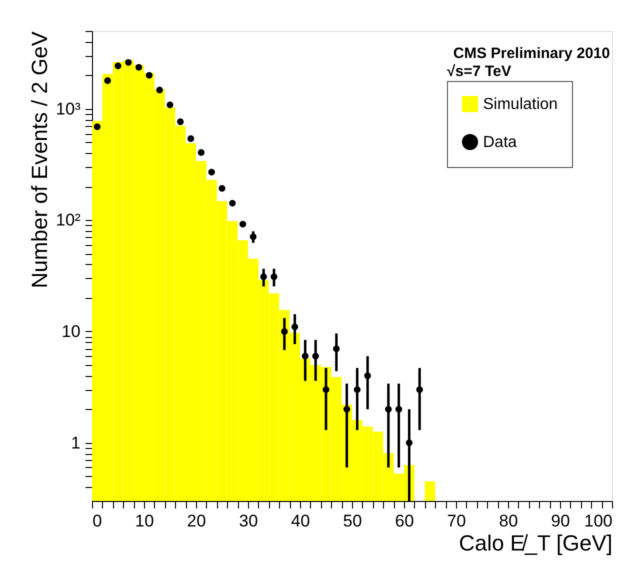 This screenshot has width=637, height=578. I want to click on y-tick-label: 10³, so click(68, 108).